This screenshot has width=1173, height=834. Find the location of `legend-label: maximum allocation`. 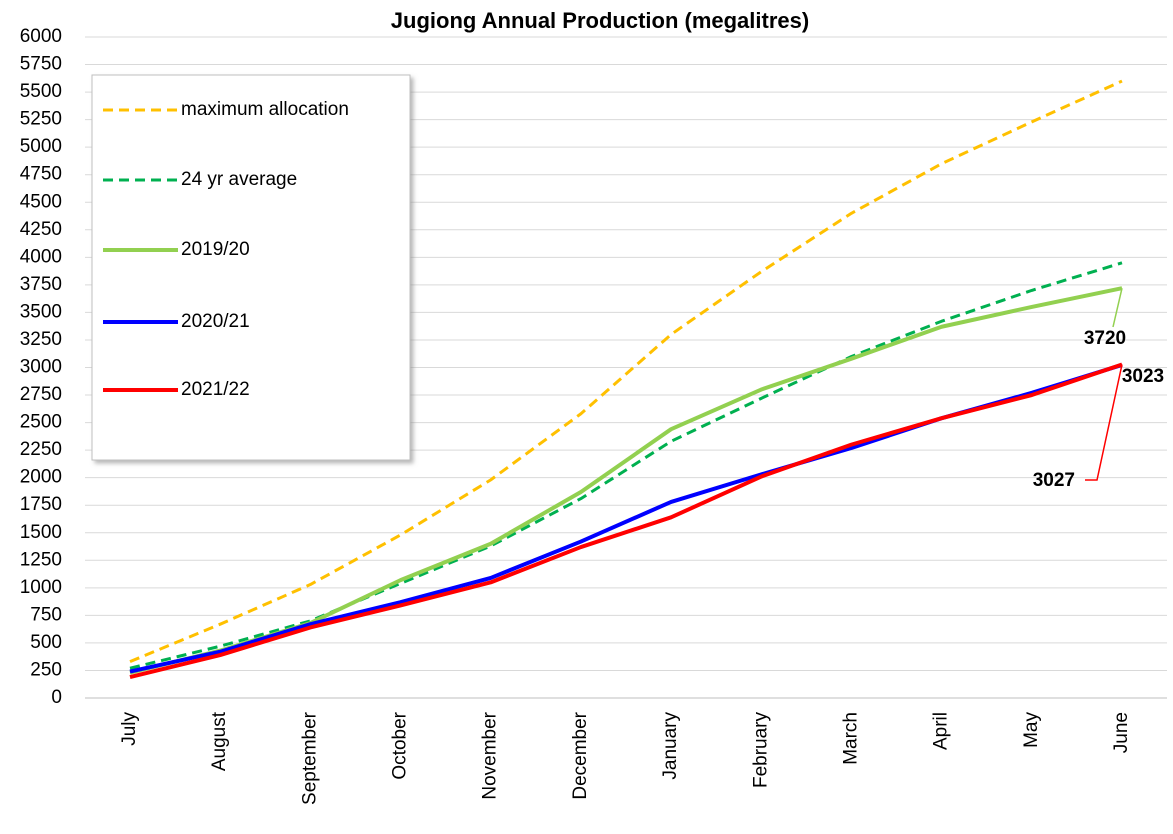

legend-label: maximum allocation is located at coordinates (265, 109).